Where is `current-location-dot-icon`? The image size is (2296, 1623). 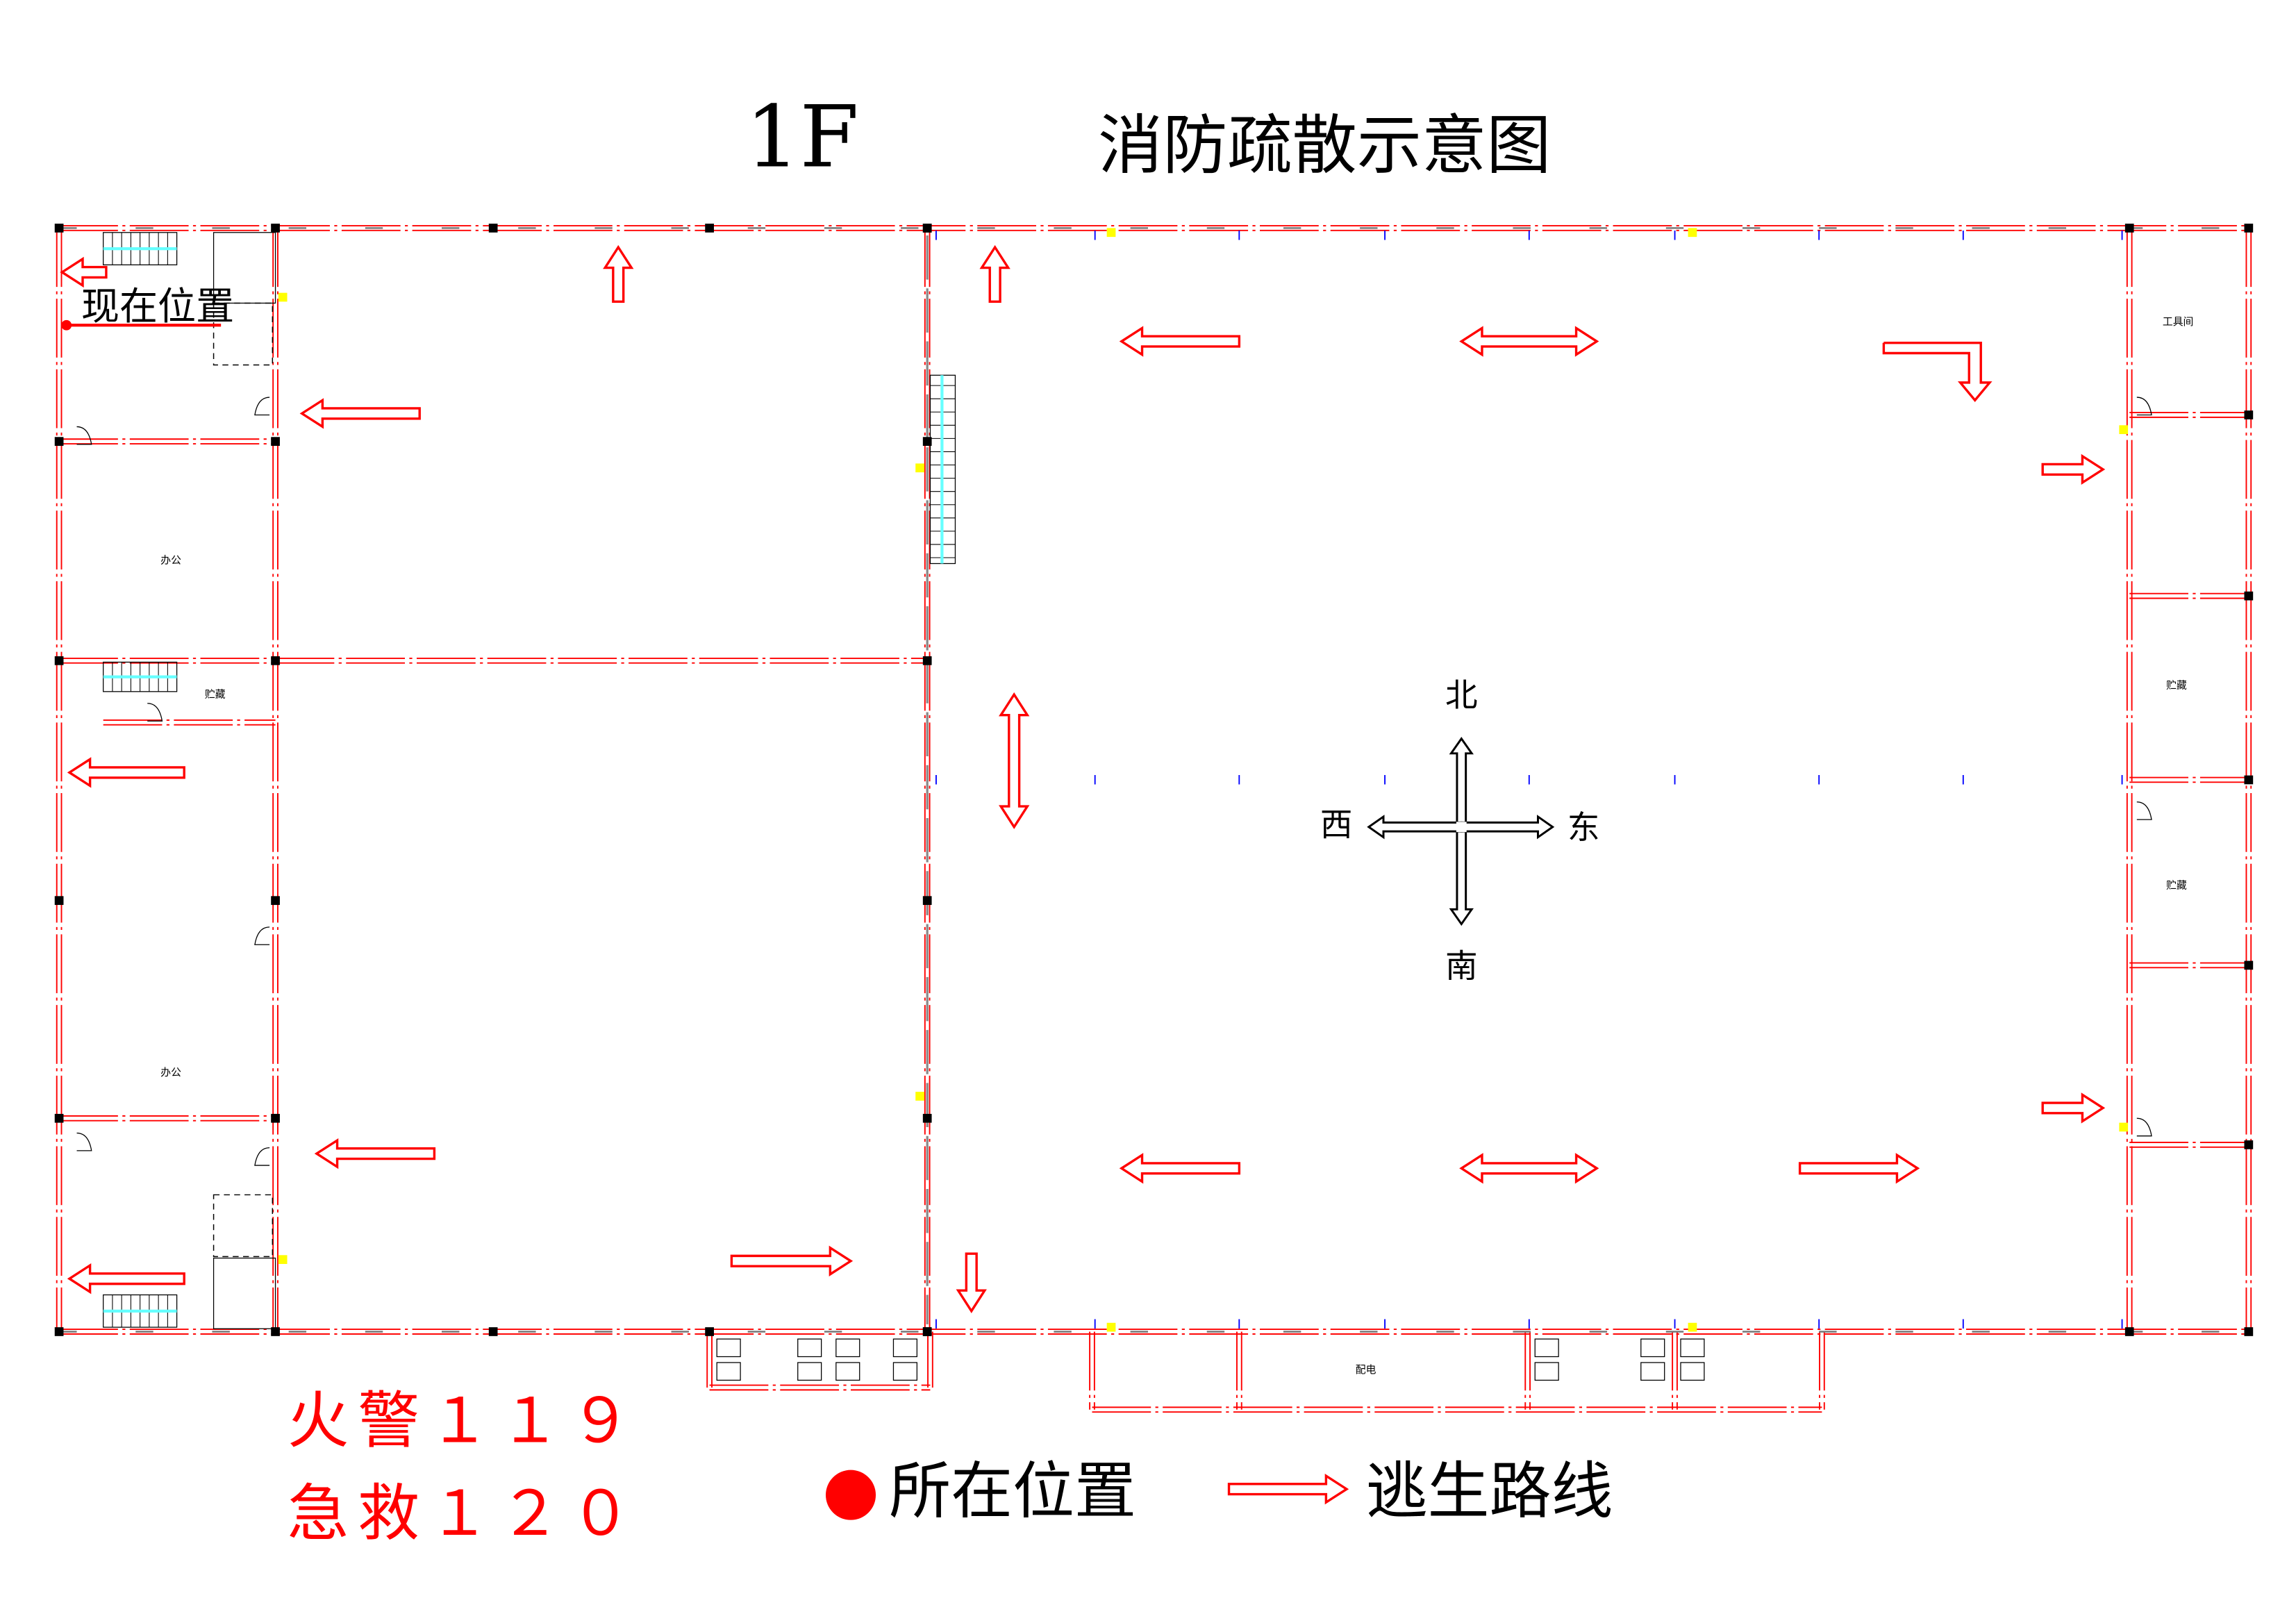
current-location-dot-icon is located at coordinates (67, 325).